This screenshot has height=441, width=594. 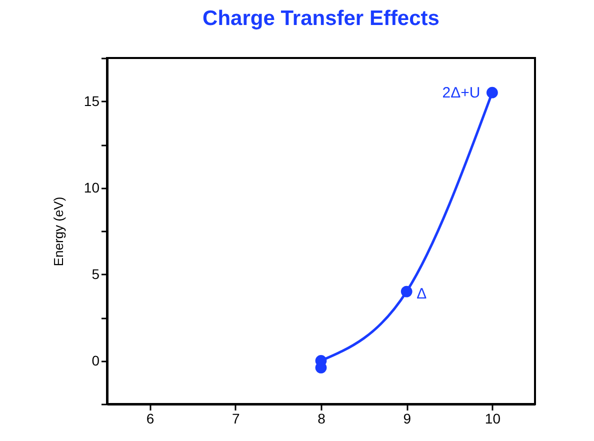 What do you see at coordinates (92, 187) in the screenshot?
I see `y-tick-label: 10` at bounding box center [92, 187].